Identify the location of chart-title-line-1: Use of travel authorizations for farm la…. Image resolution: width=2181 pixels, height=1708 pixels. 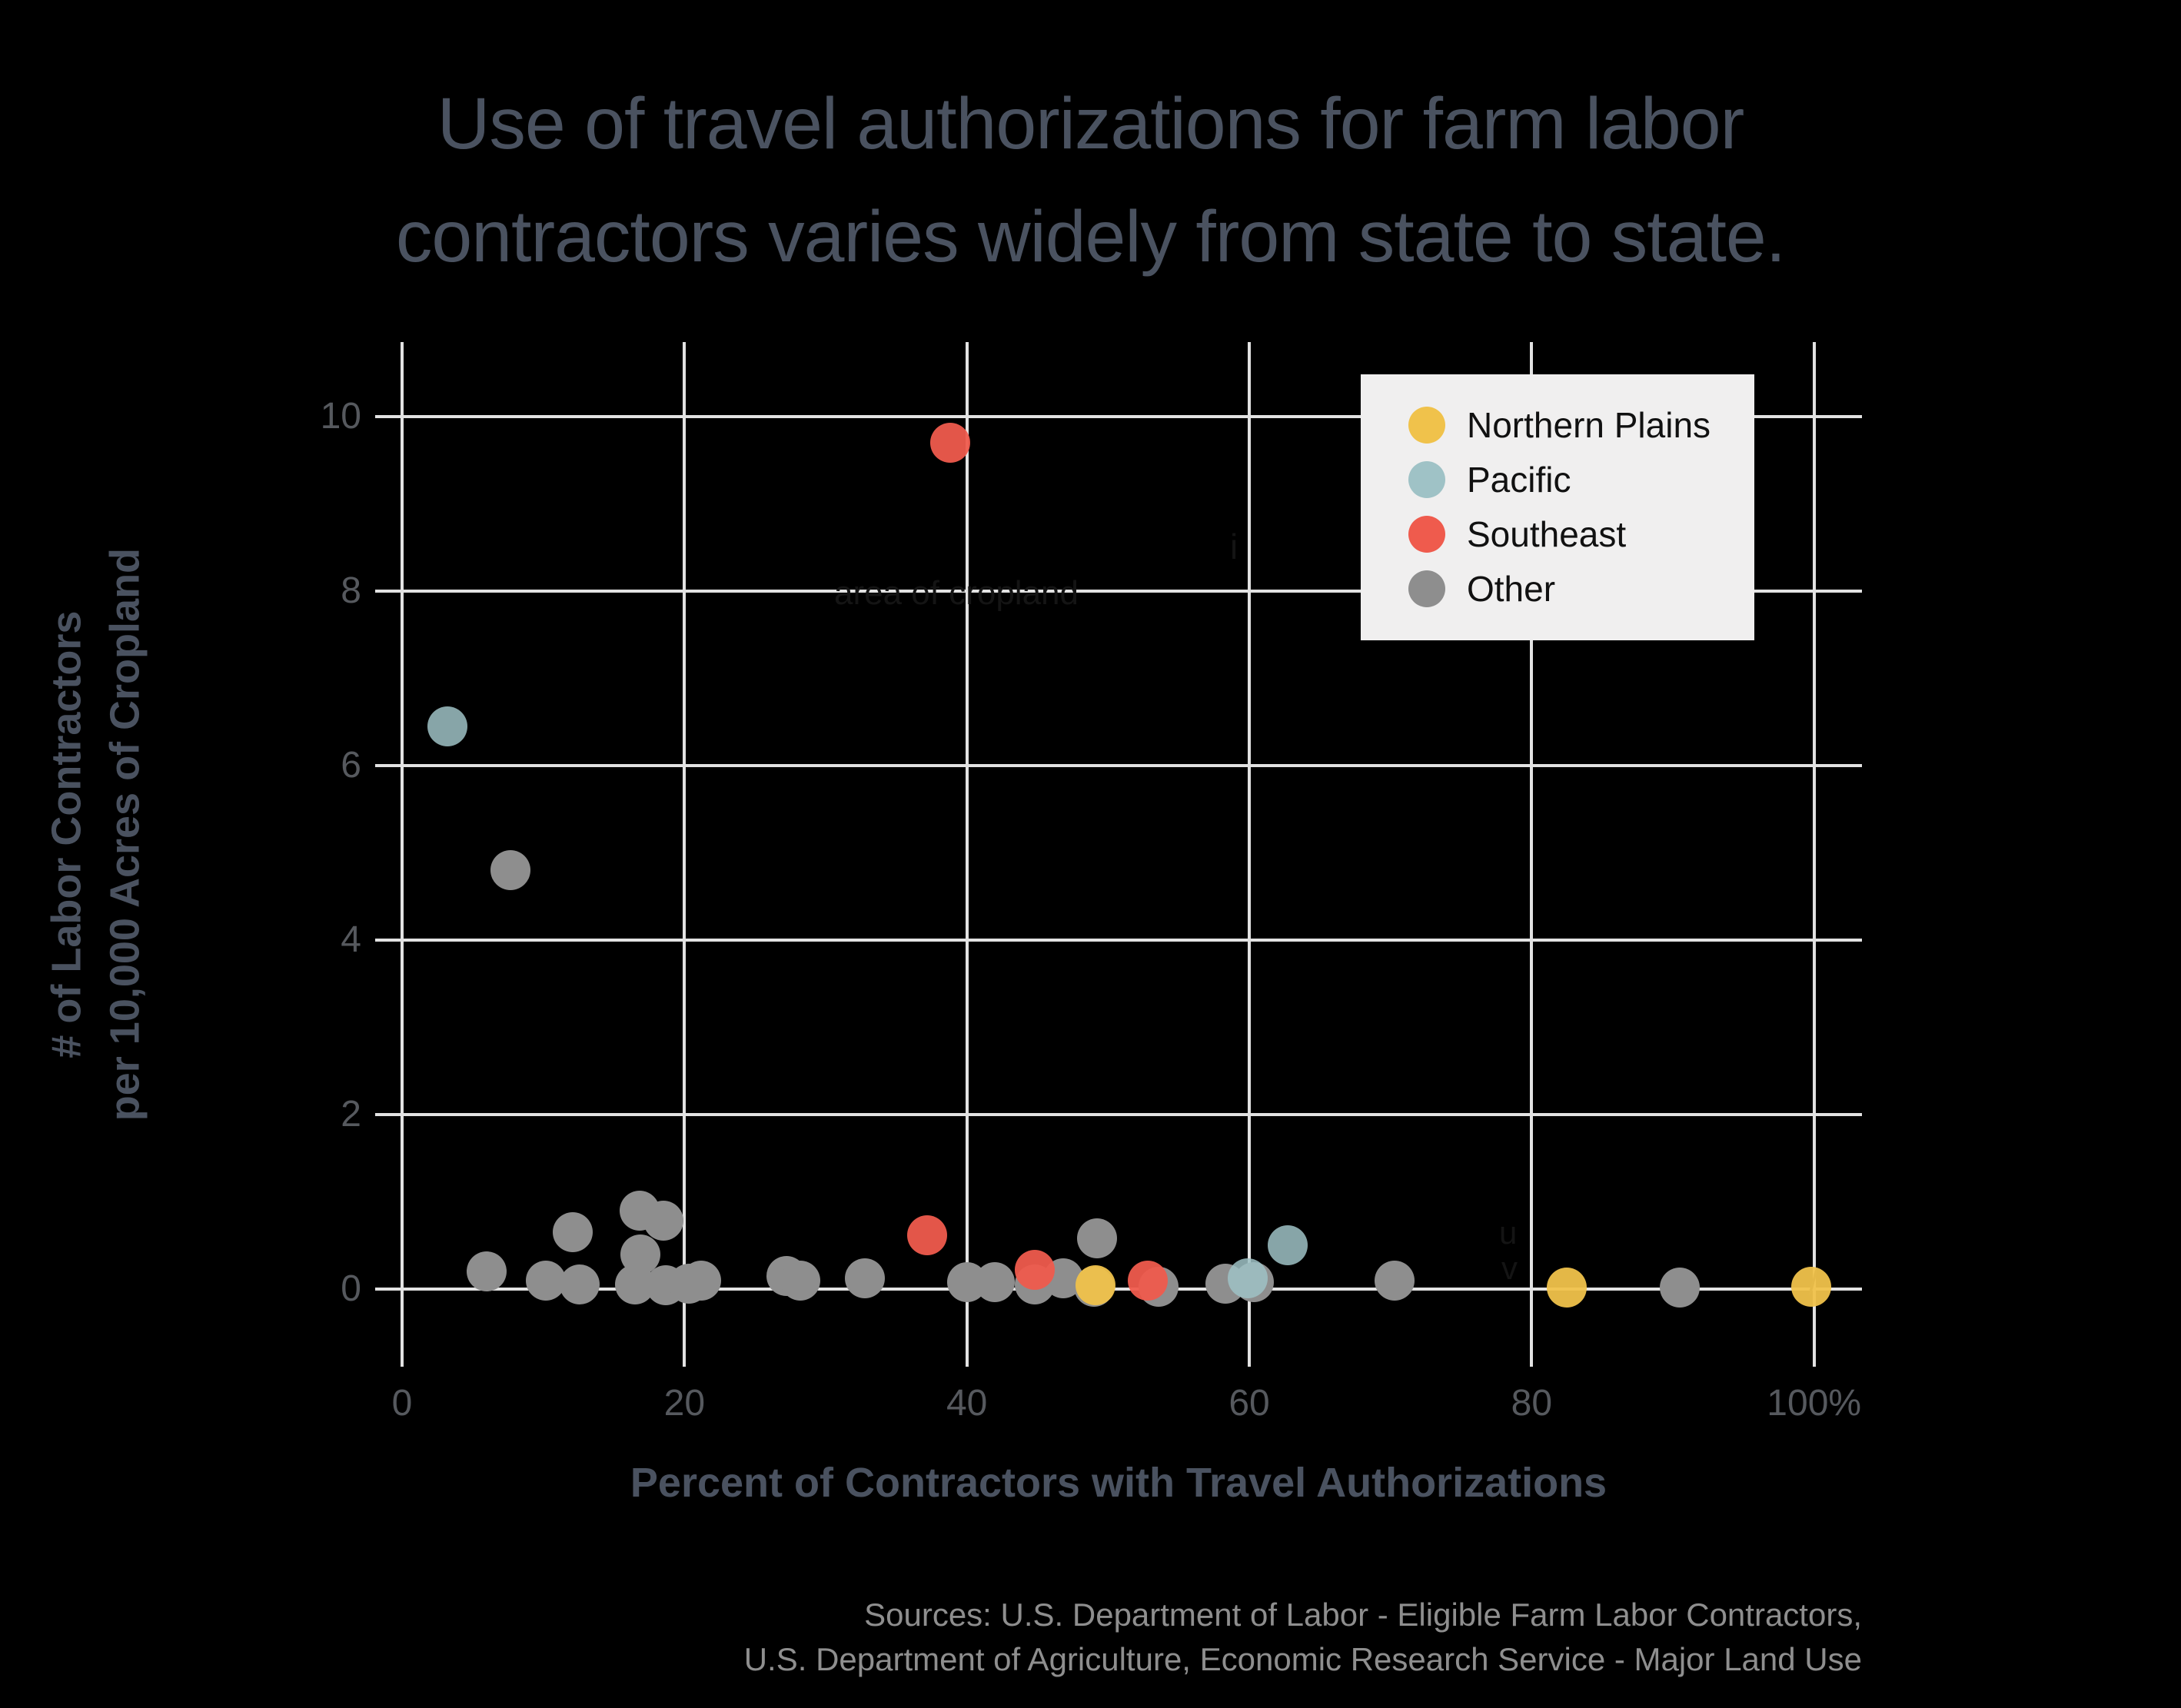
(1090, 123).